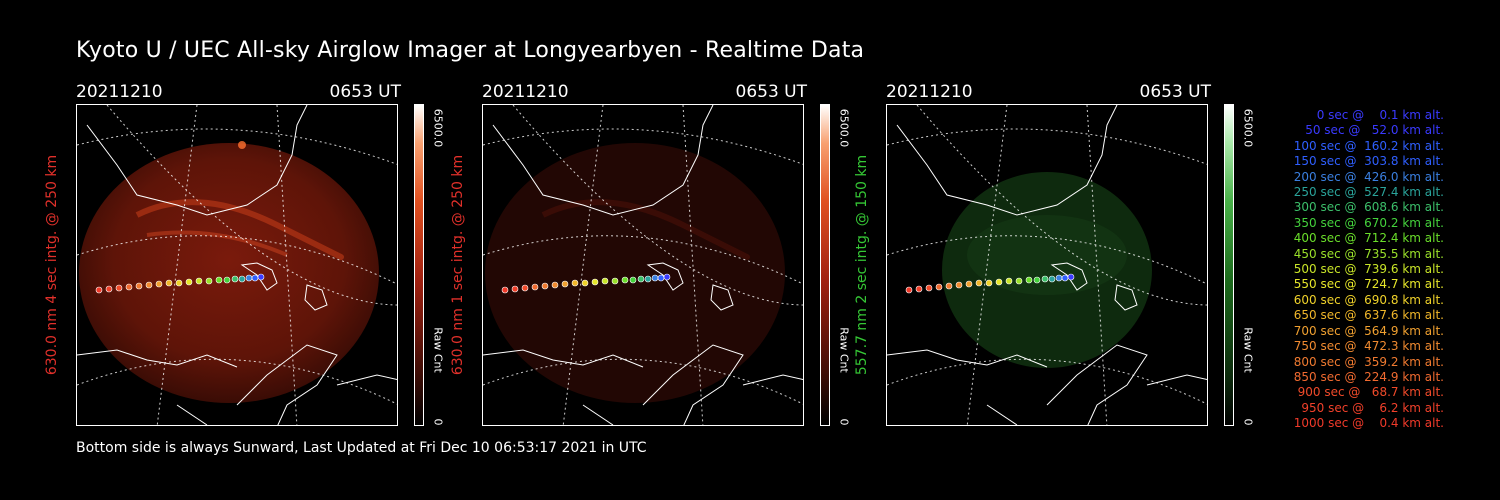 The image size is (1500, 500). I want to click on legend-row: 450 sec @ 735.5 km alt., so click(1368, 253).